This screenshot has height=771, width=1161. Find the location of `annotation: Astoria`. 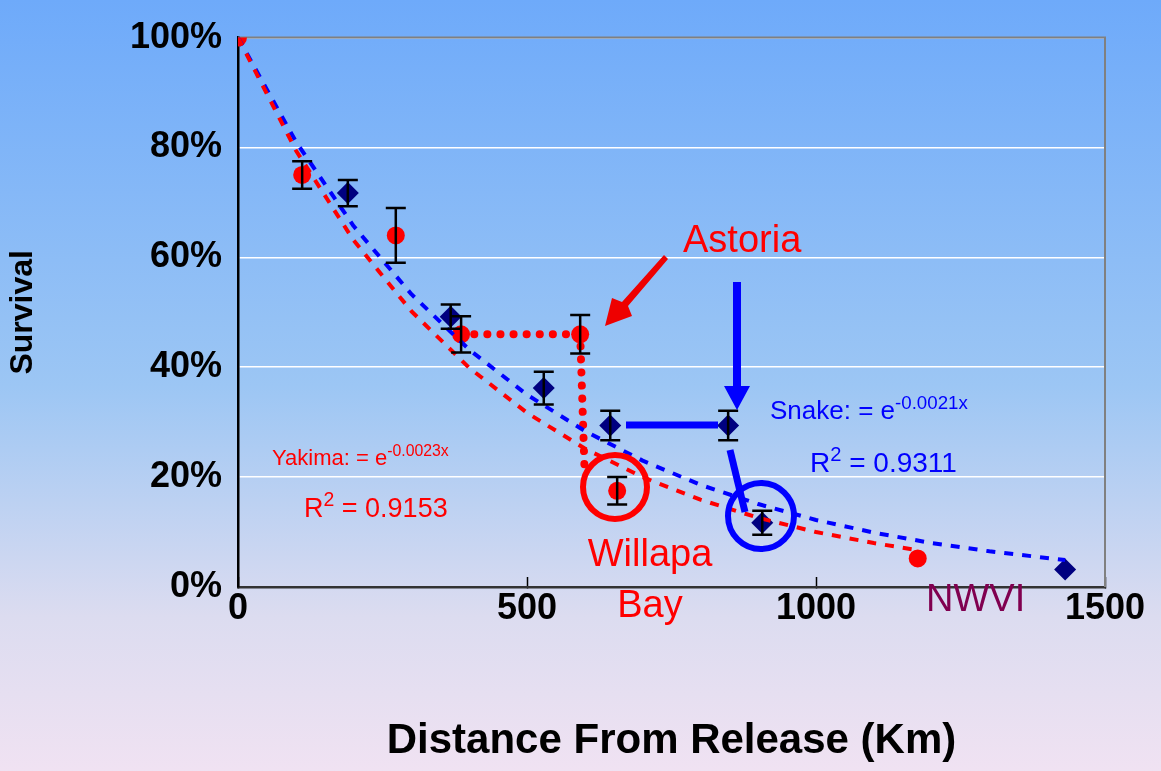

annotation: Astoria is located at coordinates (742, 239).